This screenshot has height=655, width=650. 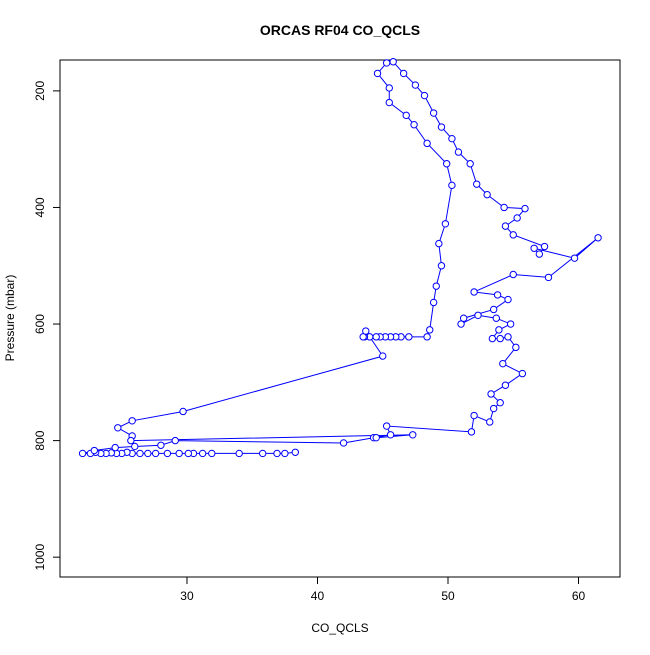 I want to click on x-tick-label: 50, so click(x=448, y=596).